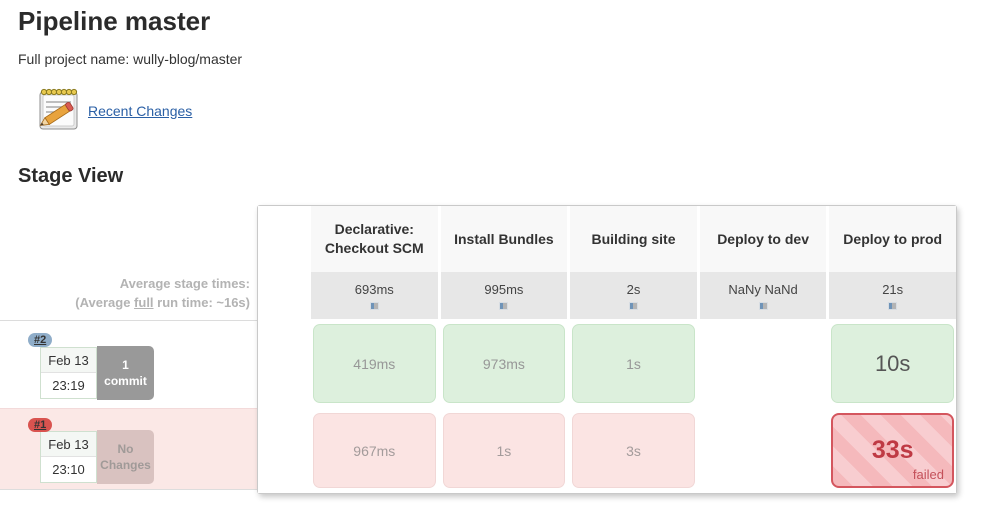  Describe the element at coordinates (68, 469) in the screenshot. I see `run-time: 23:10` at that location.